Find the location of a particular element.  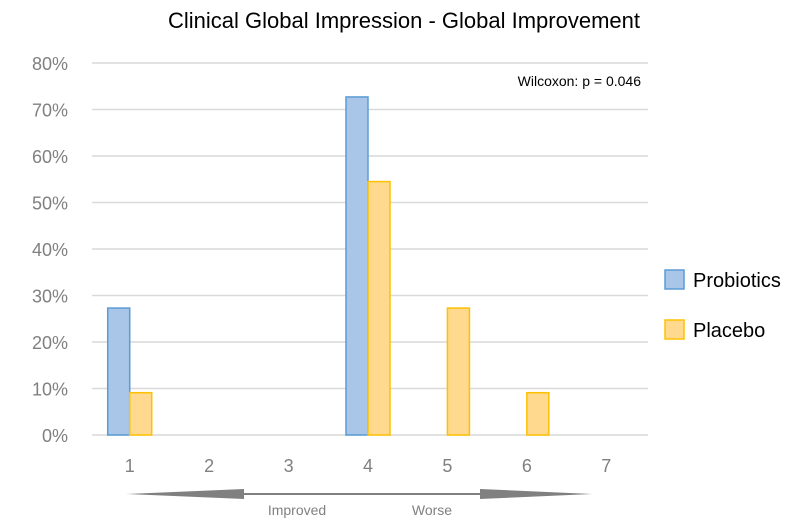

x-tick-label: 5 is located at coordinates (447, 466).